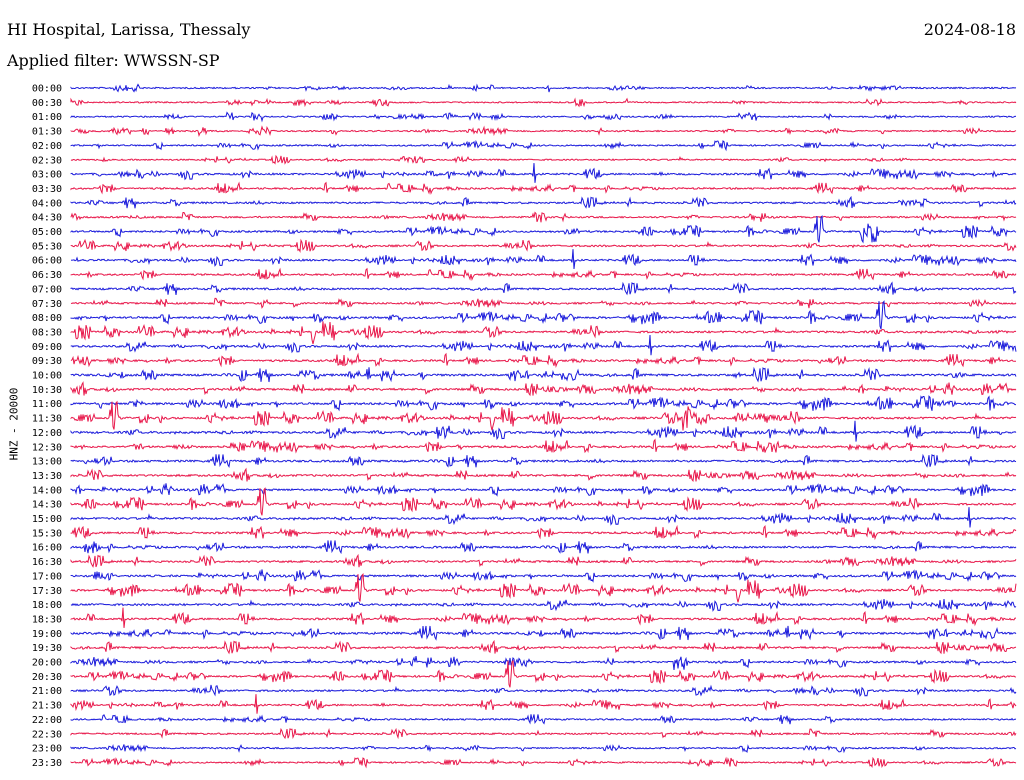 The height and width of the screenshot is (780, 1024). Describe the element at coordinates (47, 304) in the screenshot. I see `row-label: 07:30` at that location.